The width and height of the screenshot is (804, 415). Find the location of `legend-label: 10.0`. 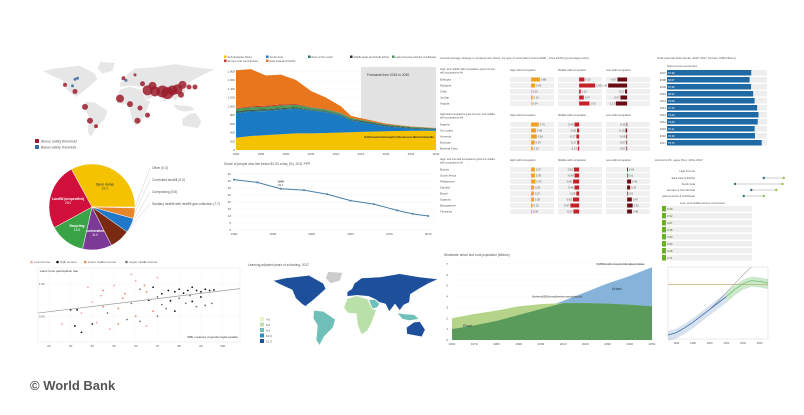

legend-label: 10.0 is located at coordinates (269, 336).